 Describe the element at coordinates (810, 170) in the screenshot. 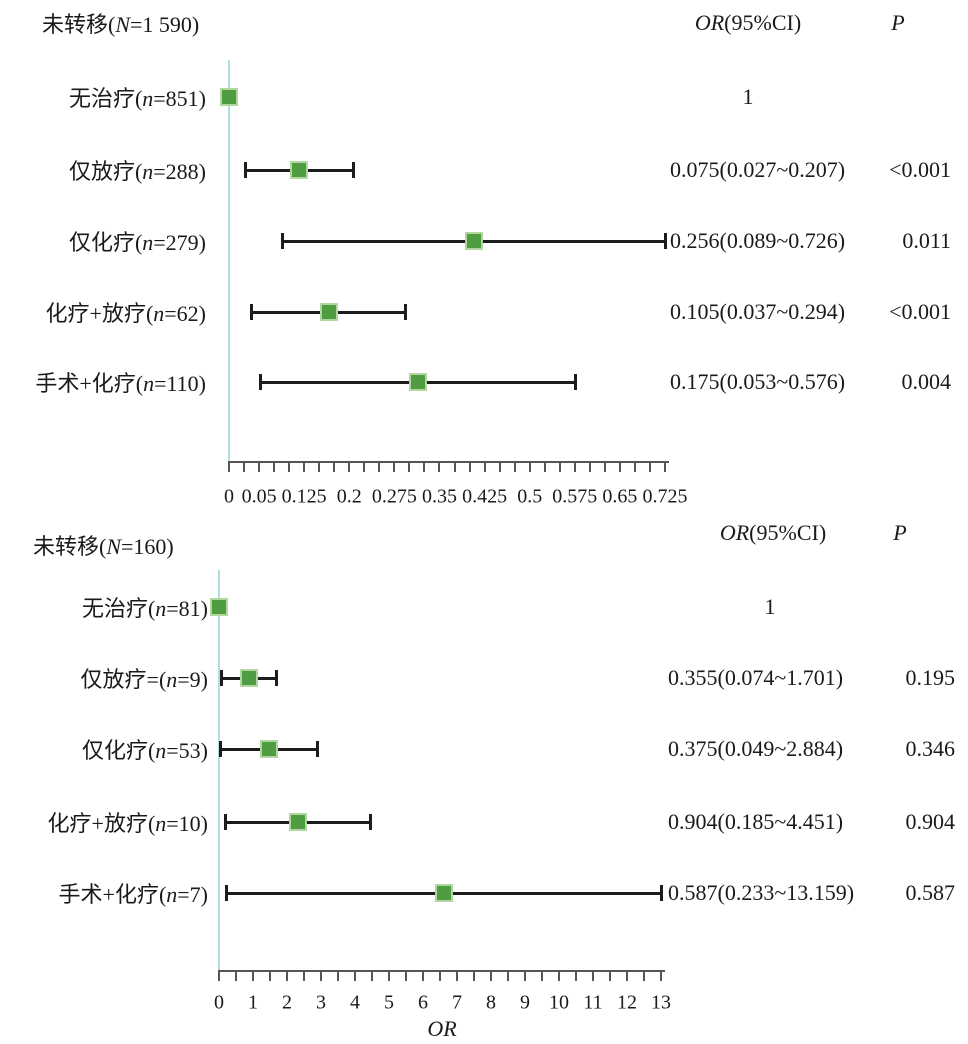

I see `or-ci-p-values: 0.075(0.027~0.207) <0.001` at that location.